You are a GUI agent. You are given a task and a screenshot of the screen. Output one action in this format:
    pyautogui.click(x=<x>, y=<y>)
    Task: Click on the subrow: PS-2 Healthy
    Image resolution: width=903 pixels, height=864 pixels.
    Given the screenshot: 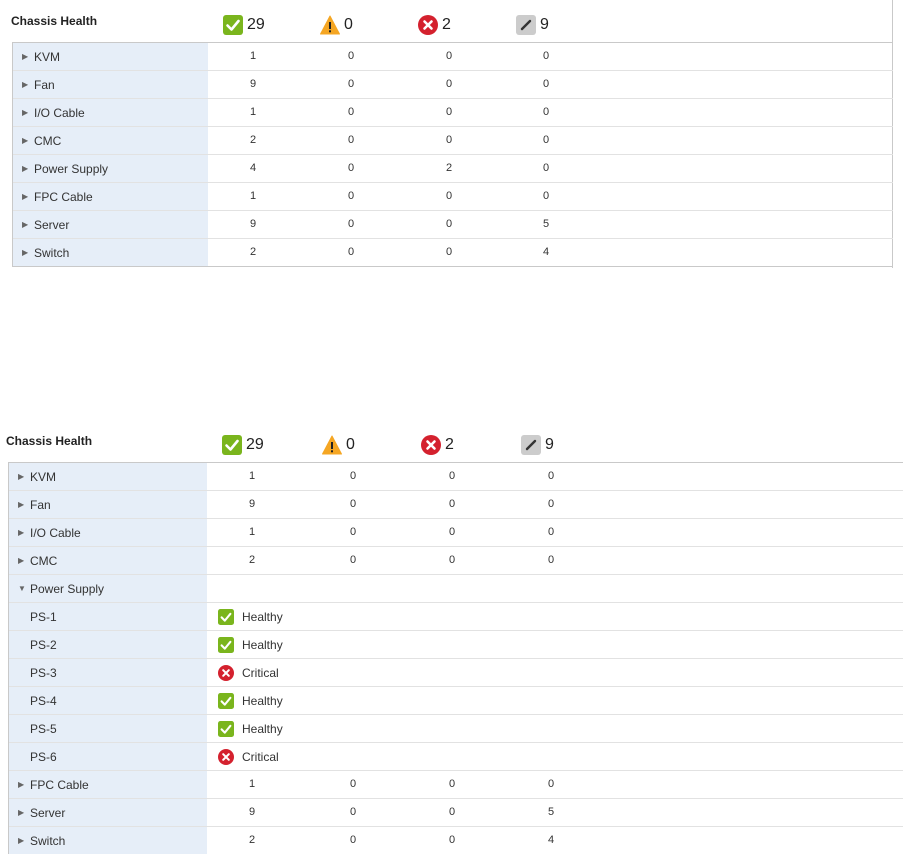 What is the action you would take?
    pyautogui.click(x=456, y=645)
    